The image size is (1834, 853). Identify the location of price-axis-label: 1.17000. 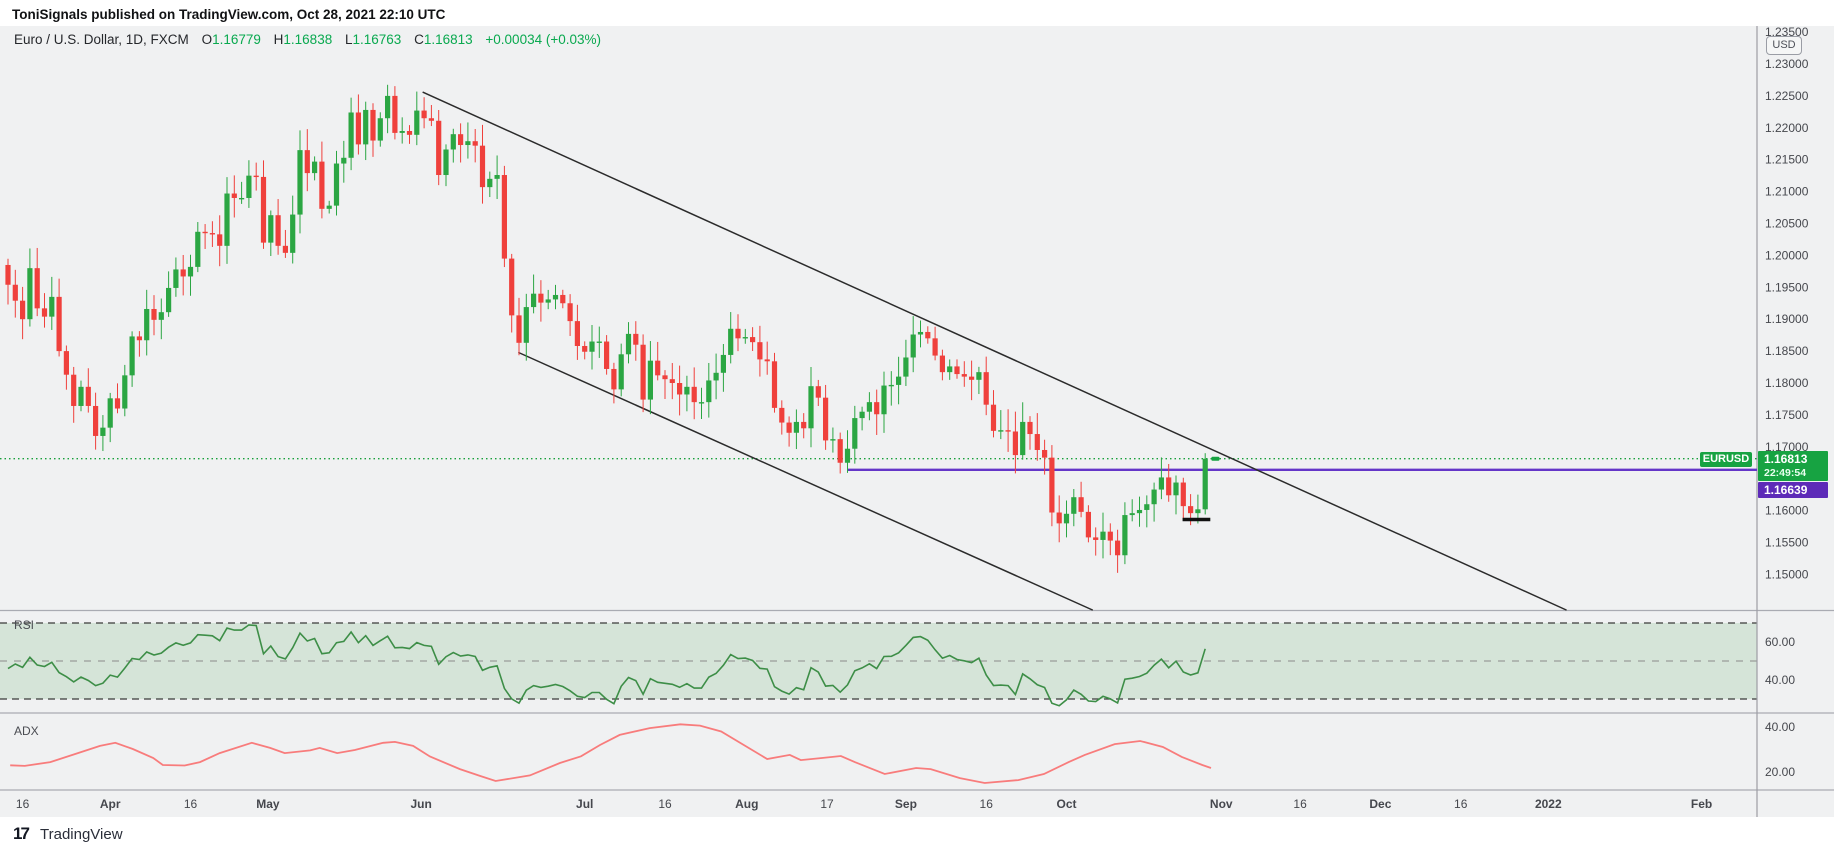
(1787, 447).